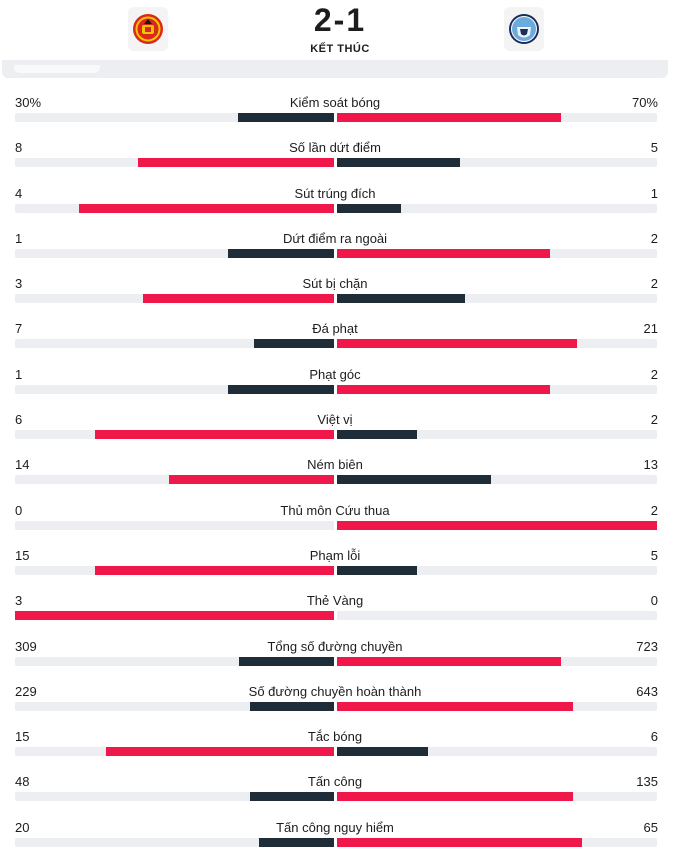 The width and height of the screenshot is (680, 861). Describe the element at coordinates (335, 69) in the screenshot. I see `tab-strip` at that location.